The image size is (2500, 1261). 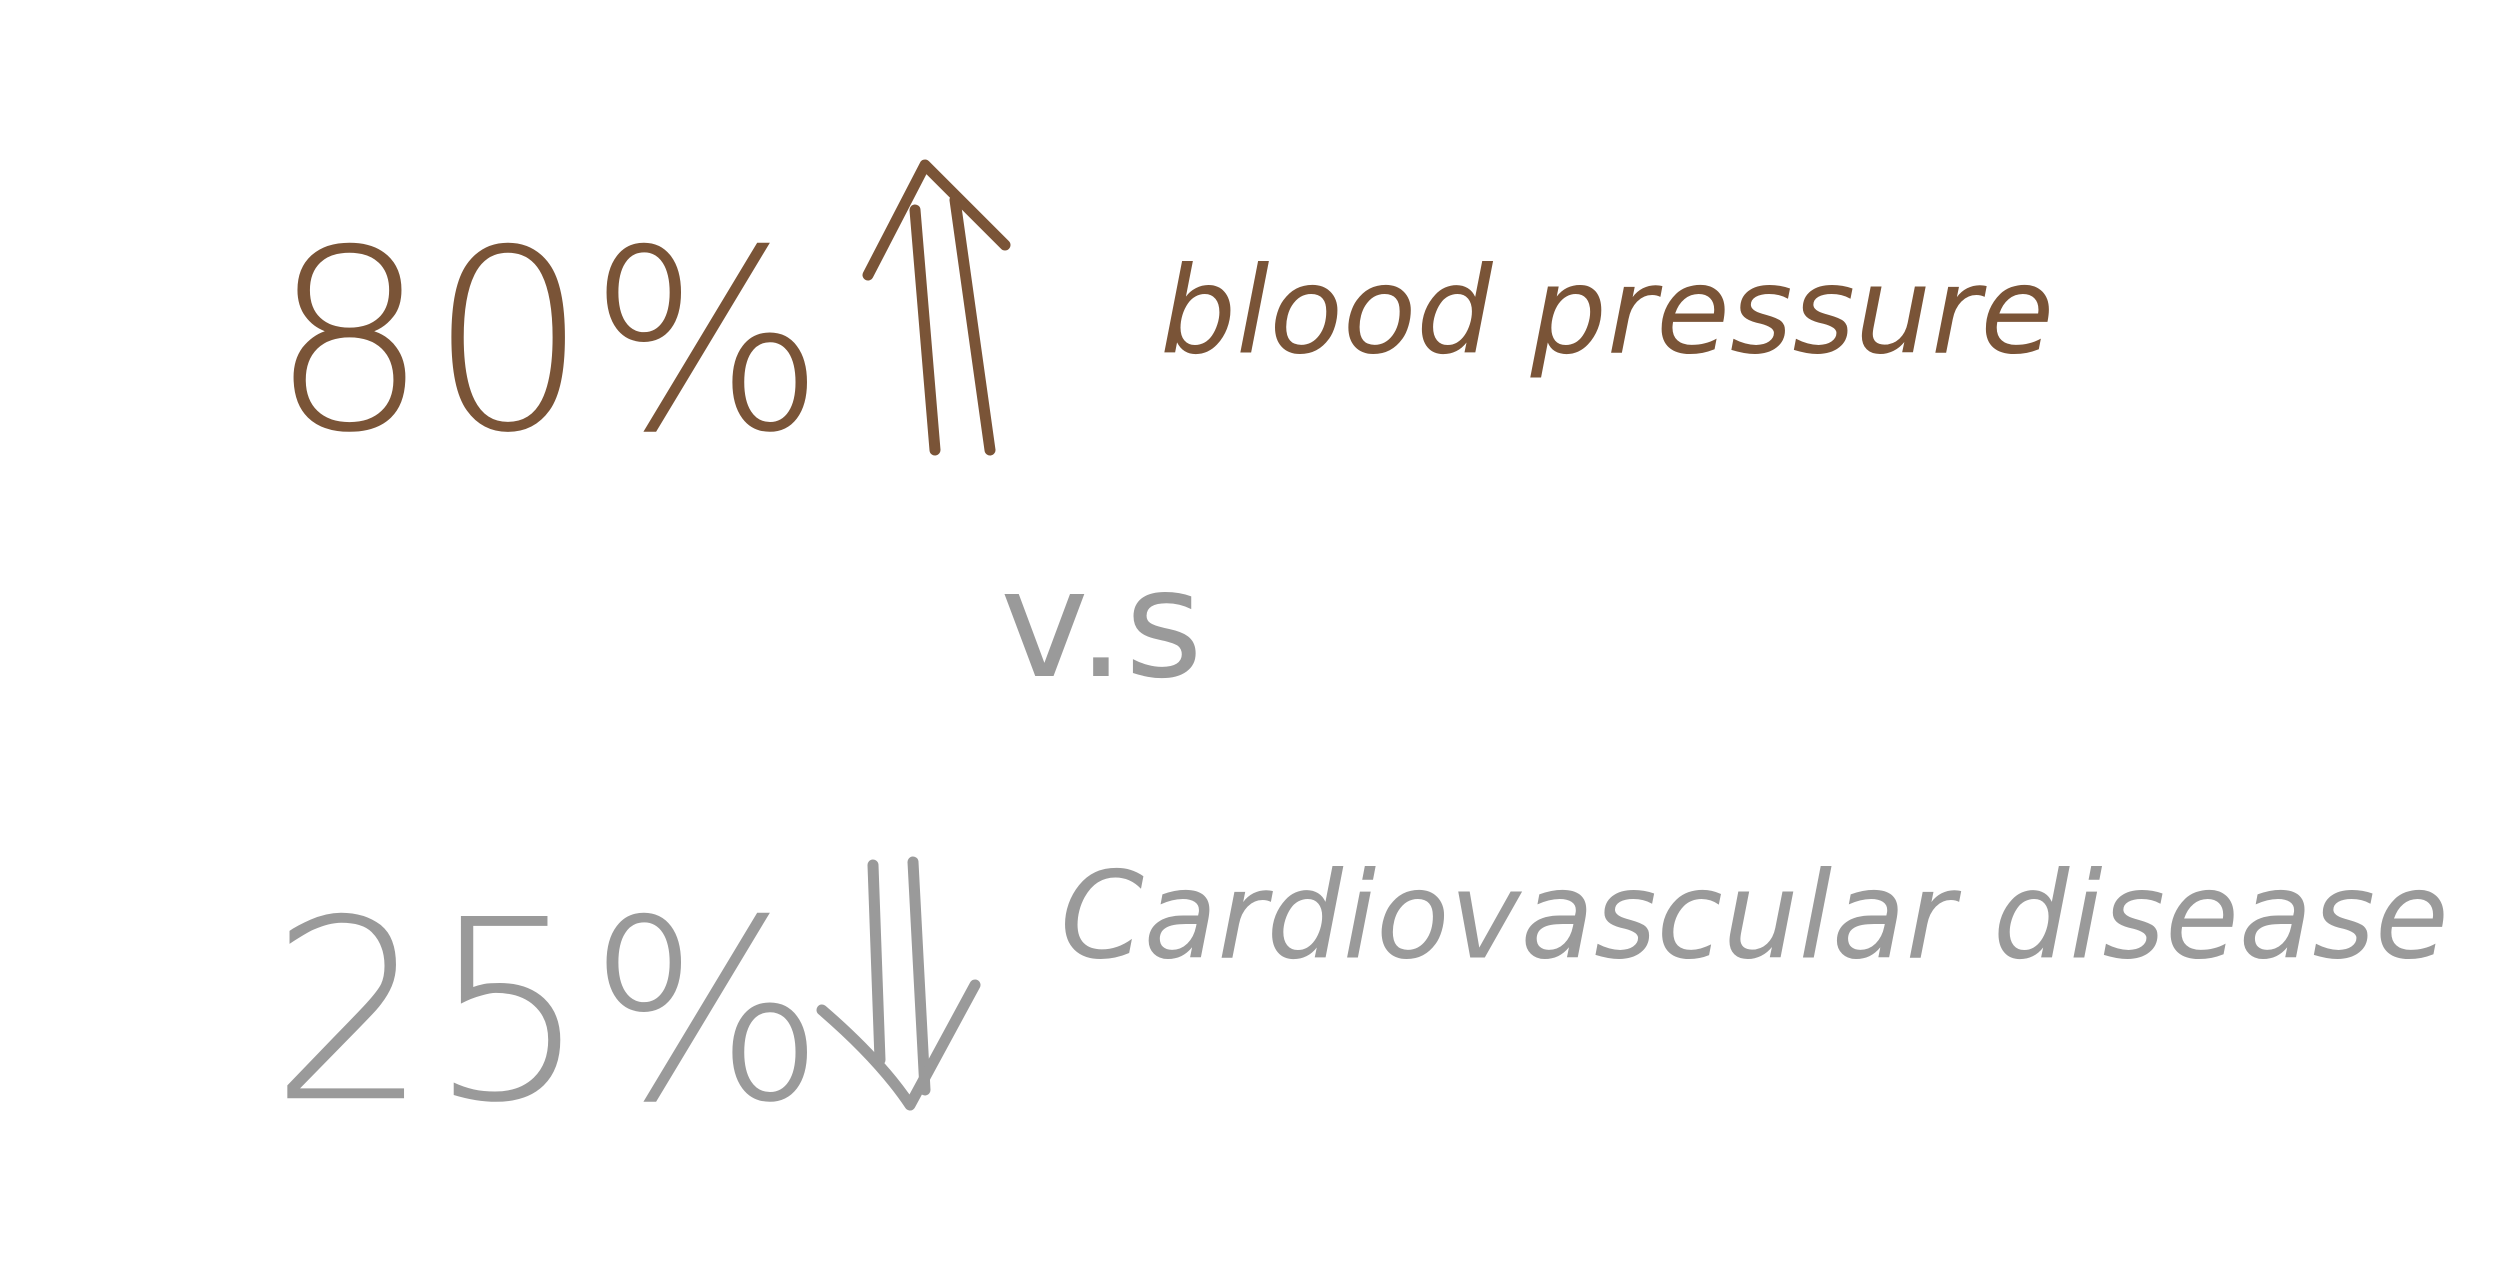 I want to click on up-double-arrow, so click(x=936, y=307).